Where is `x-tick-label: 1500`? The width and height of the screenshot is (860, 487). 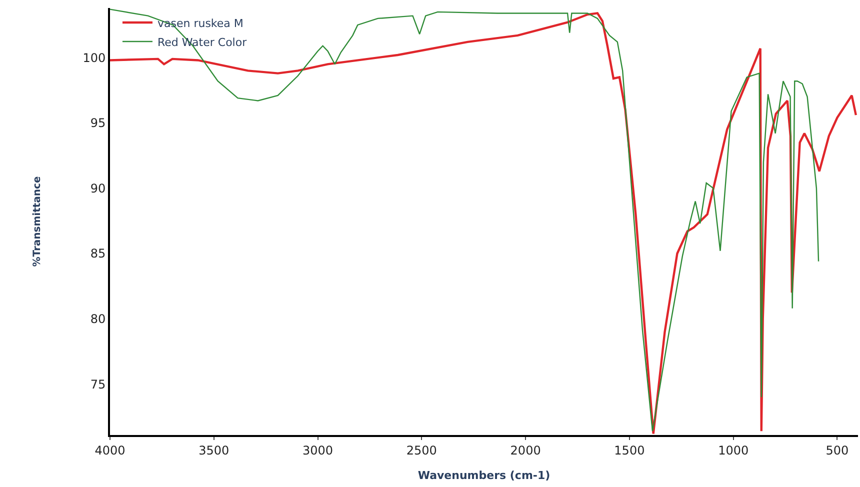 x-tick-label: 1500 is located at coordinates (629, 450).